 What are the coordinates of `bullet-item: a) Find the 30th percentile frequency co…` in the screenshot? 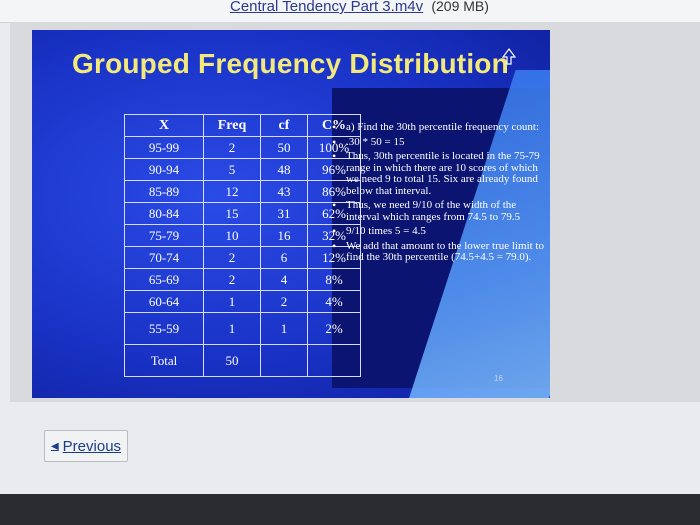 It's located at (438, 127).